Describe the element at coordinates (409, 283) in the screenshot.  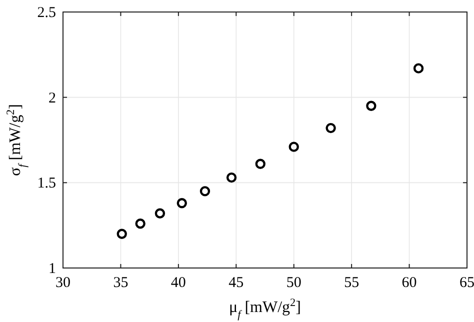
I see `x-tick-label: 60` at that location.